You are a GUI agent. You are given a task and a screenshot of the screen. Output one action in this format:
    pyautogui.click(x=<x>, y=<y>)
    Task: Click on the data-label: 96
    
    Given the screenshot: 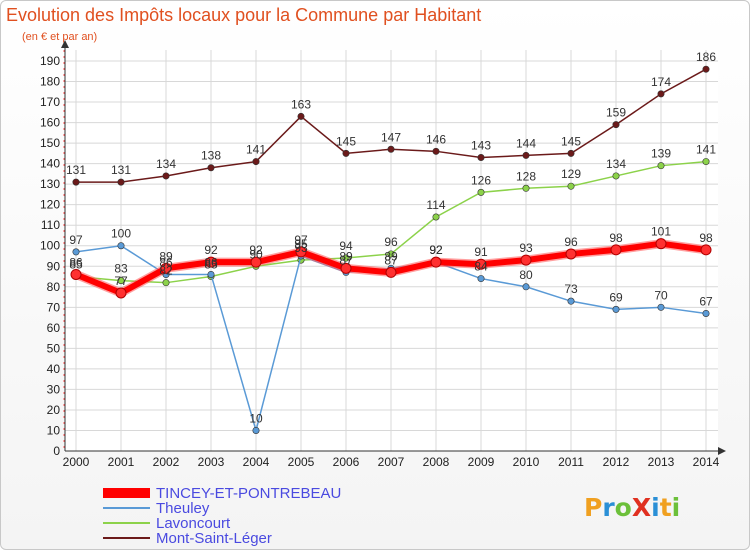 What is the action you would take?
    pyautogui.click(x=571, y=242)
    